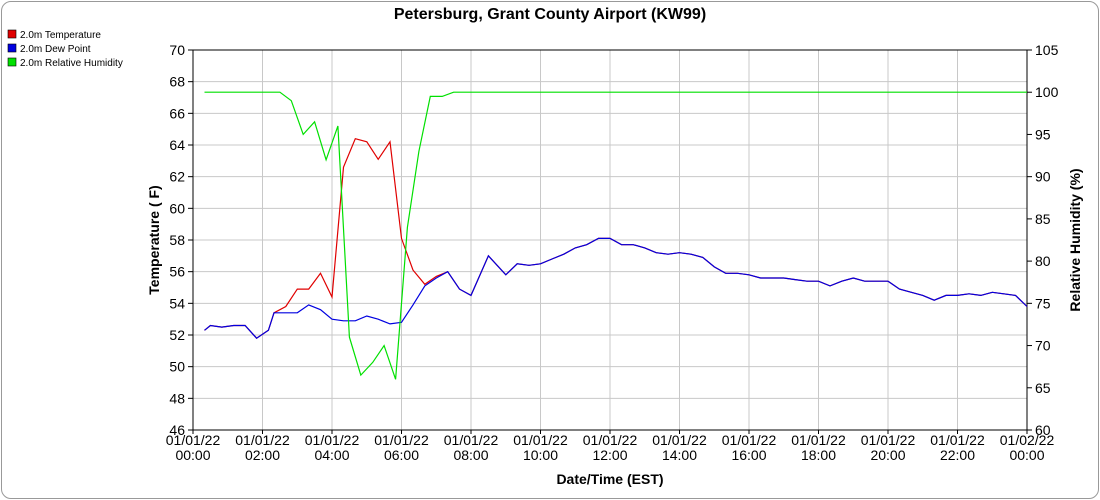 The height and width of the screenshot is (500, 1100). Describe the element at coordinates (1027, 440) in the screenshot. I see `x-tick-date: 01/02/22` at that location.